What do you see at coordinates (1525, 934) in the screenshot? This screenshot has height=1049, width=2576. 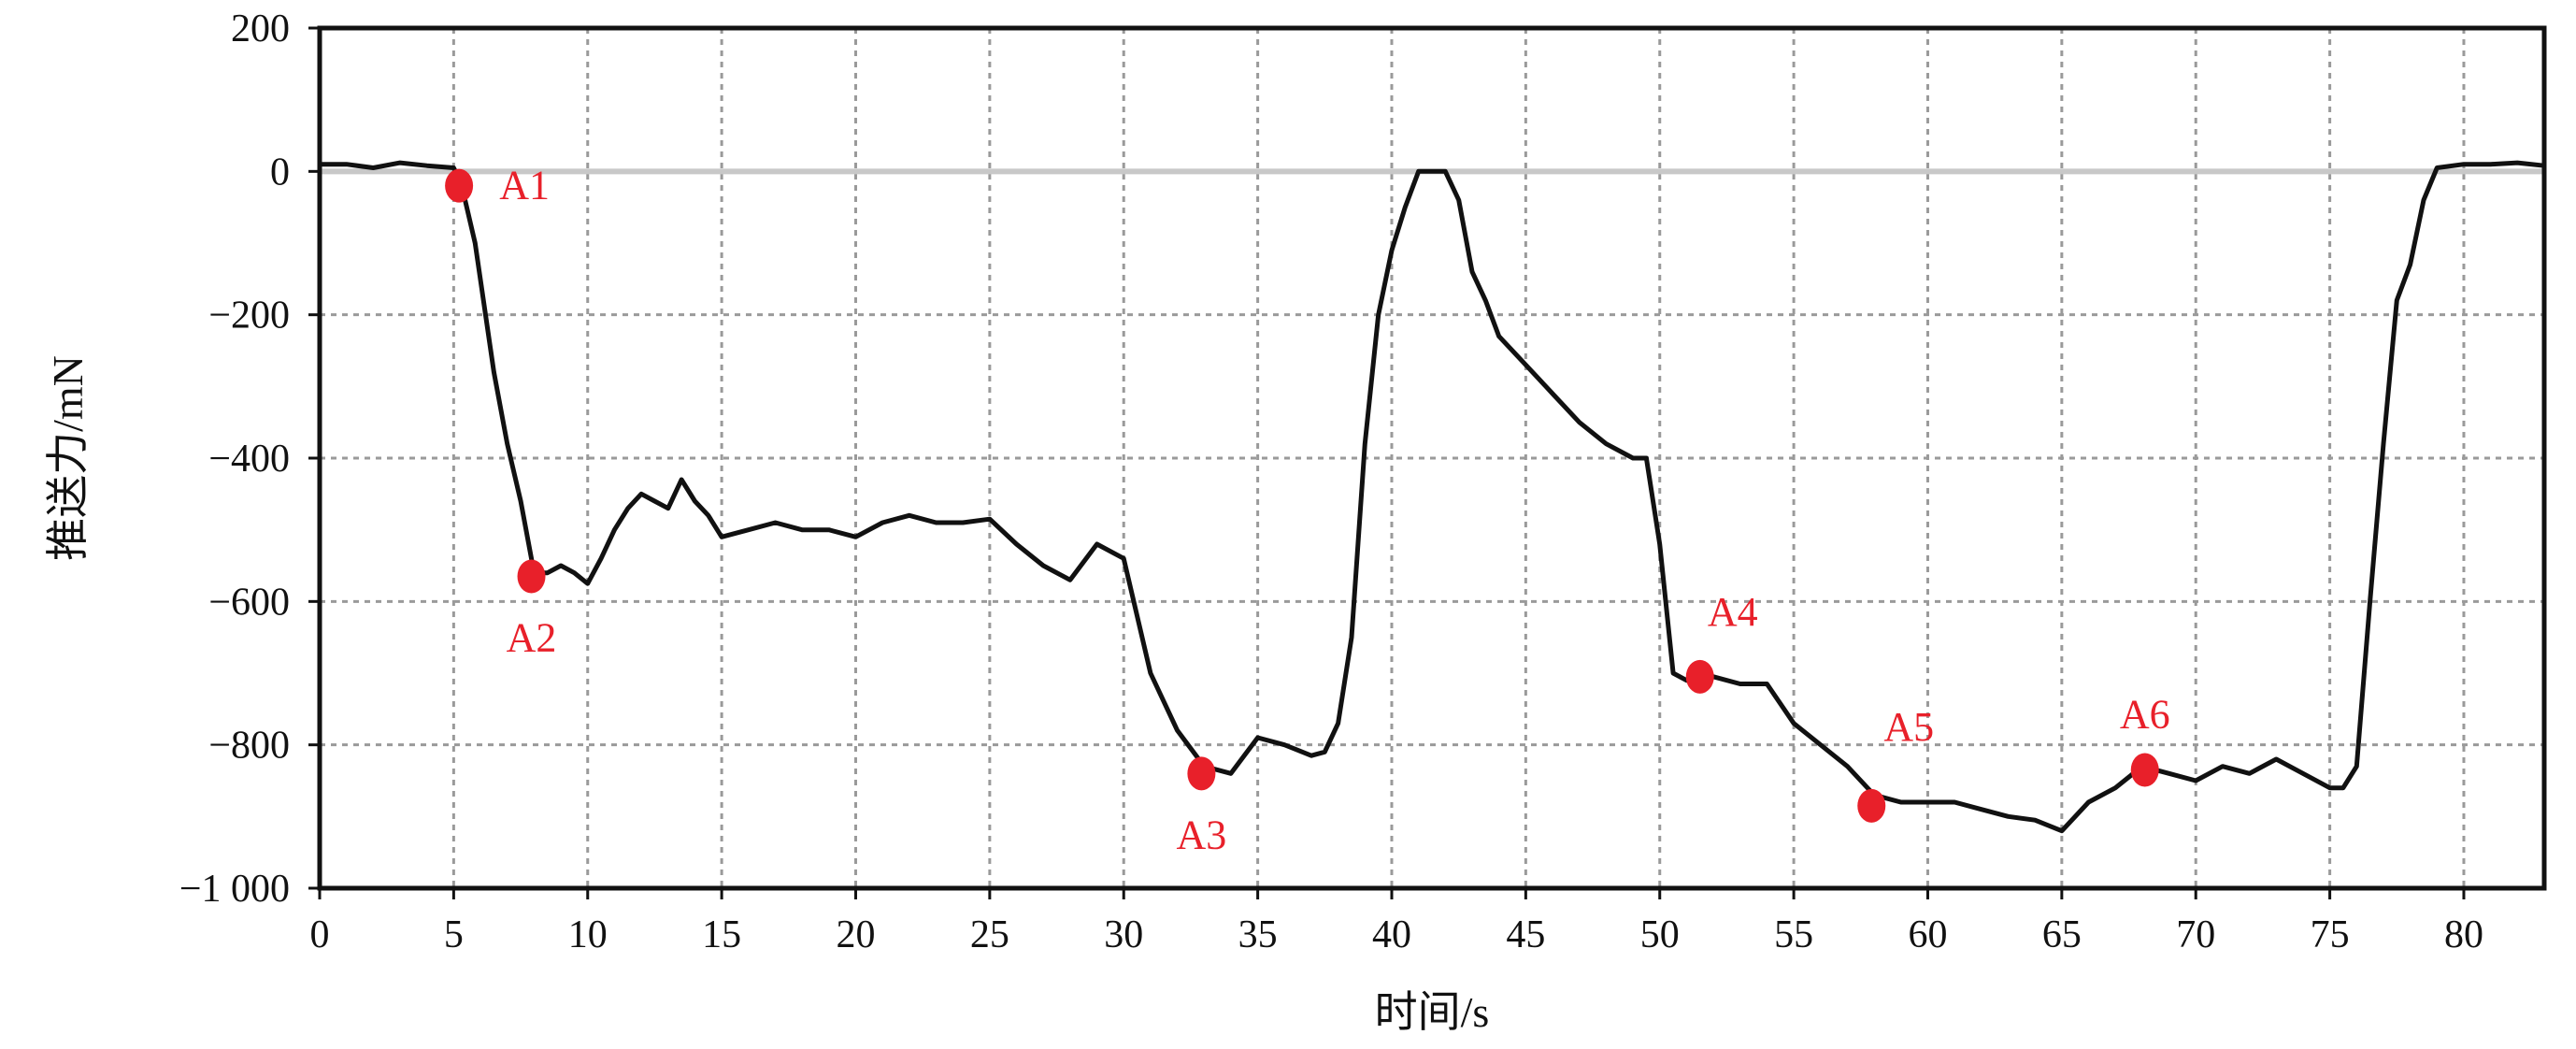 I see `x-tick-label: 45` at bounding box center [1525, 934].